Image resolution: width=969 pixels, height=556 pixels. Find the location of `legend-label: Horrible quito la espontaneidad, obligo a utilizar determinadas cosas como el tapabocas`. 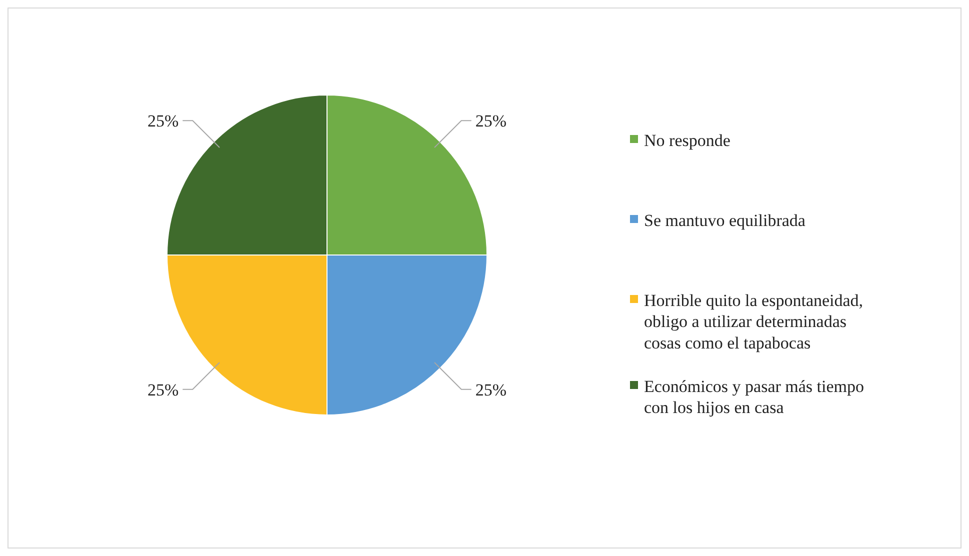

legend-label: Horrible quito la espontaneidad, obligo a utilizar determinadas cosas como el tapabocas is located at coordinates (754, 321).